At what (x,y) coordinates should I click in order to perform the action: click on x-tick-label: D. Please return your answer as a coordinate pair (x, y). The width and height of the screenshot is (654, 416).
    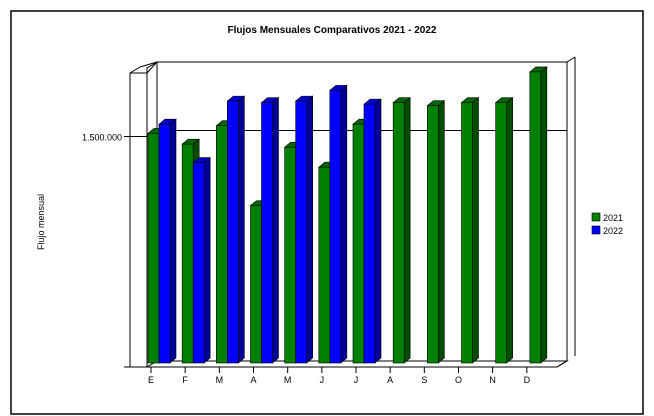
    Looking at the image, I should click on (527, 380).